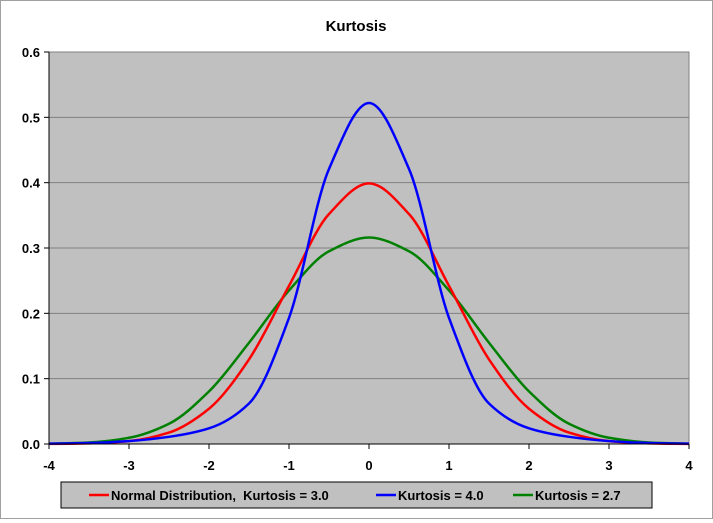  I want to click on x-tick-label: 1, so click(448, 465).